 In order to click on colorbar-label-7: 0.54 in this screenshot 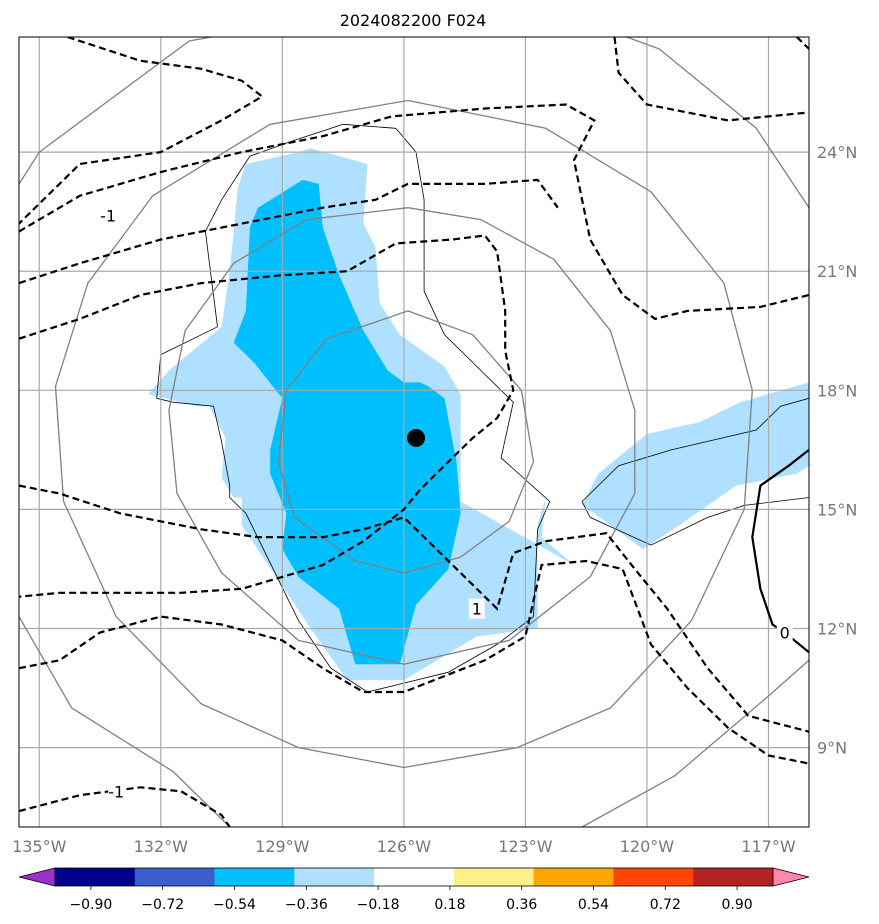, I will do `click(593, 905)`.